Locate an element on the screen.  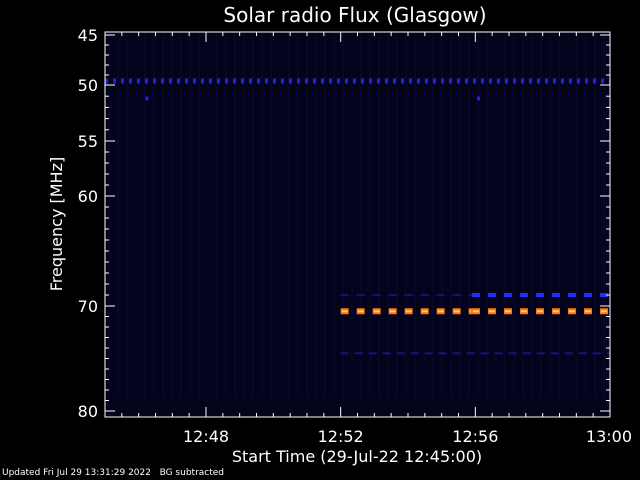
y-axis-label: Frequency [MHz] is located at coordinates (56, 224).